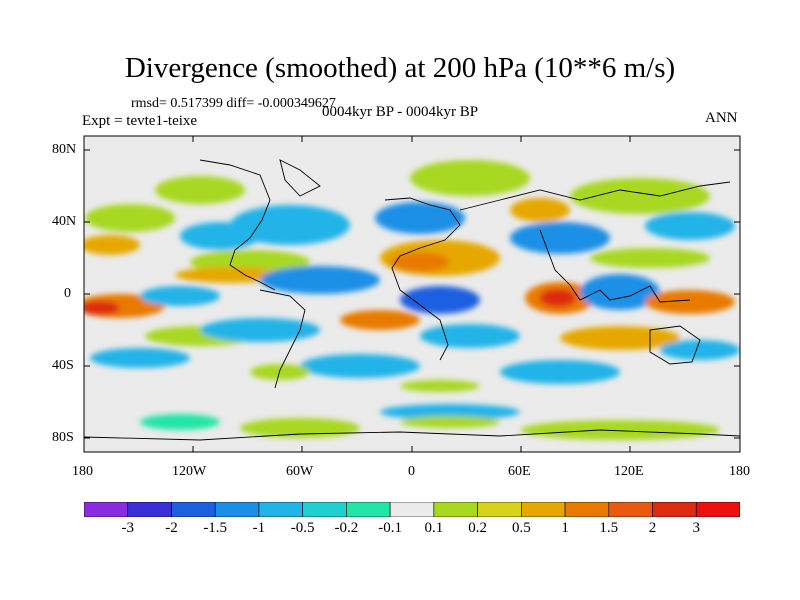 This screenshot has width=800, height=600. What do you see at coordinates (63, 365) in the screenshot?
I see `lat-label-40s: 40S` at bounding box center [63, 365].